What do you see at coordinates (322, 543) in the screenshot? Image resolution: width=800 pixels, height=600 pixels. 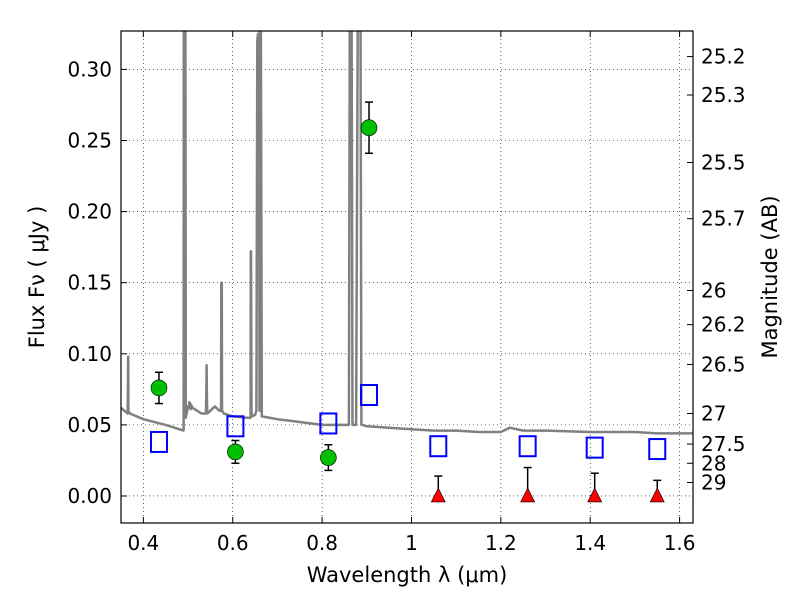 I see `x-tick-label: 0.8` at bounding box center [322, 543].